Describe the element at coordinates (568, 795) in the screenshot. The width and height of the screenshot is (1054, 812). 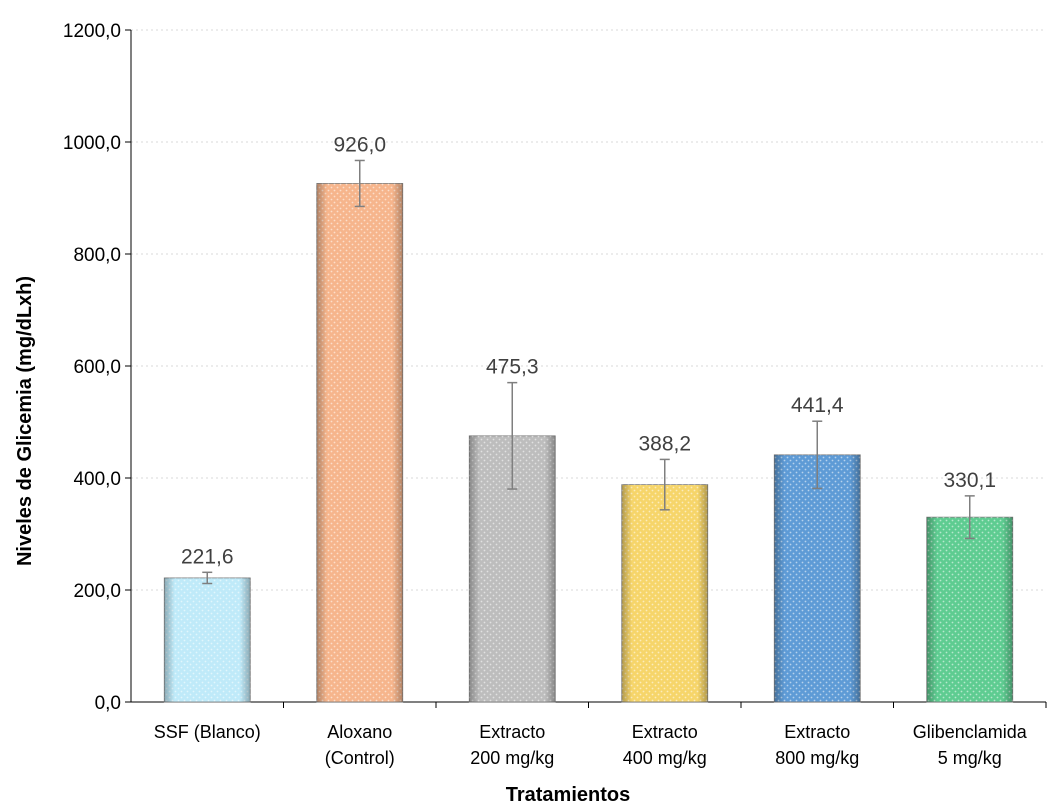
I see `x-axis-title: Tratamientos` at that location.